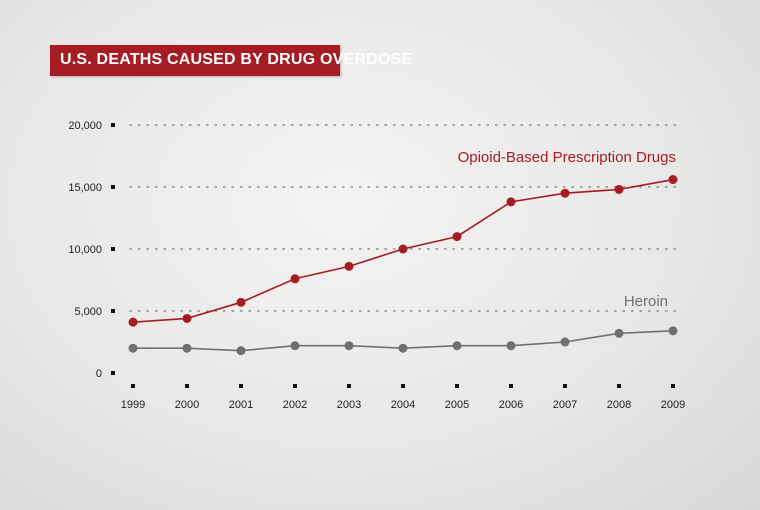  What do you see at coordinates (673, 405) in the screenshot?
I see `x-tick-label: 2009` at bounding box center [673, 405].